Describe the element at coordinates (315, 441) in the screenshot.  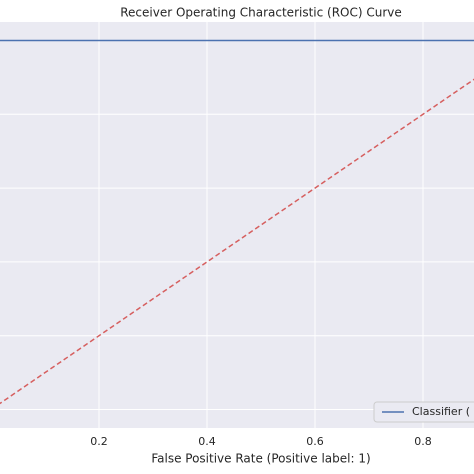
I see `x-tick-label: 0.6` at that location.